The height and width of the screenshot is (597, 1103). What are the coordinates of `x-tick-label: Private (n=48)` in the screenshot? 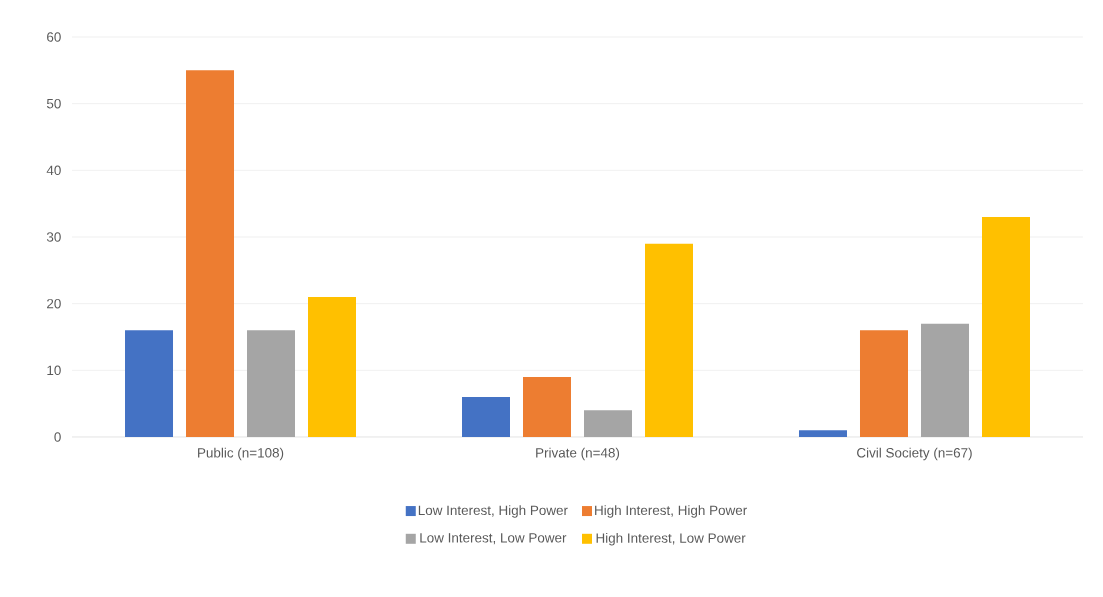 It's located at (578, 454).